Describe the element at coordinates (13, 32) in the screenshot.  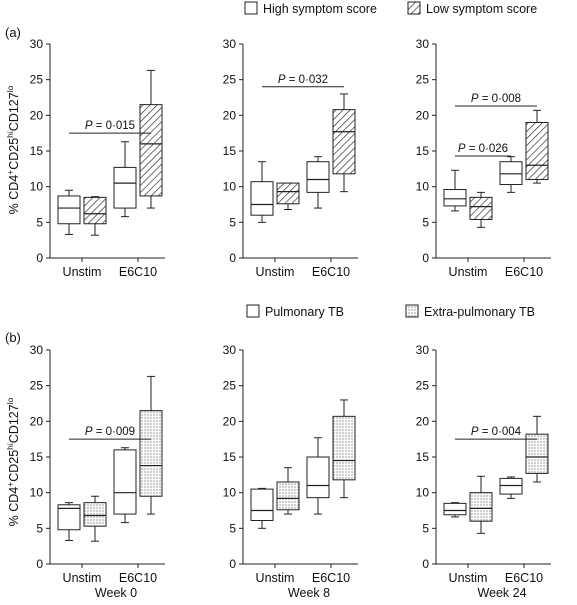
I see `panel-label-a: (a)` at that location.